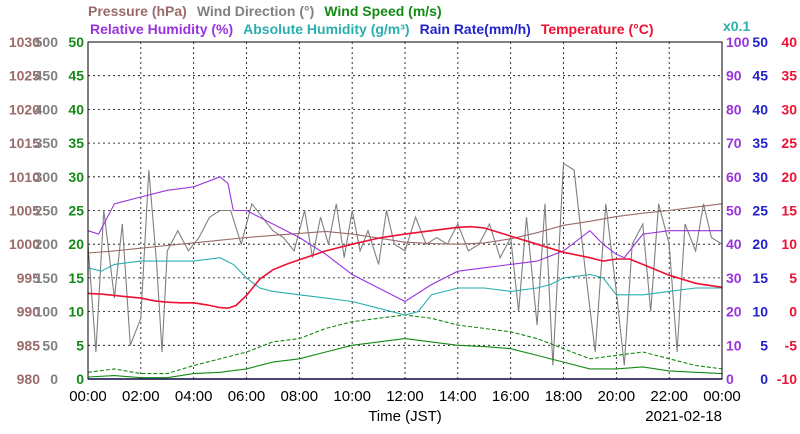 The width and height of the screenshot is (800, 434). I want to click on tick-label-pressure: 995, so click(29, 278).